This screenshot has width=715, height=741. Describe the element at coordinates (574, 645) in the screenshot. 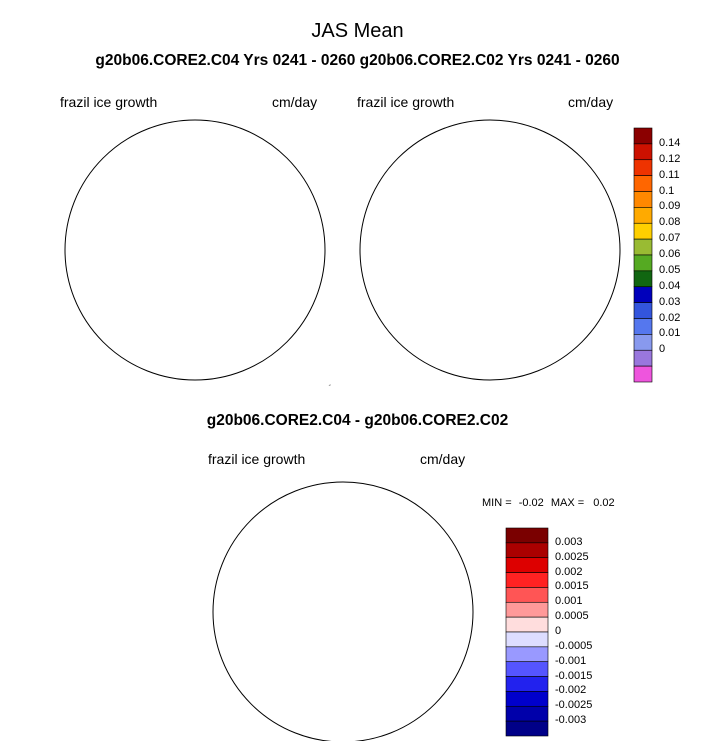

I see `colorbar-diff-tick-label: -0.0005` at that location.